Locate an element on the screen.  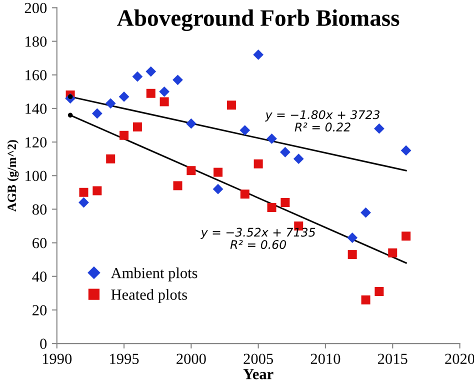
x-tick-label: 1995 is located at coordinates (124, 359).